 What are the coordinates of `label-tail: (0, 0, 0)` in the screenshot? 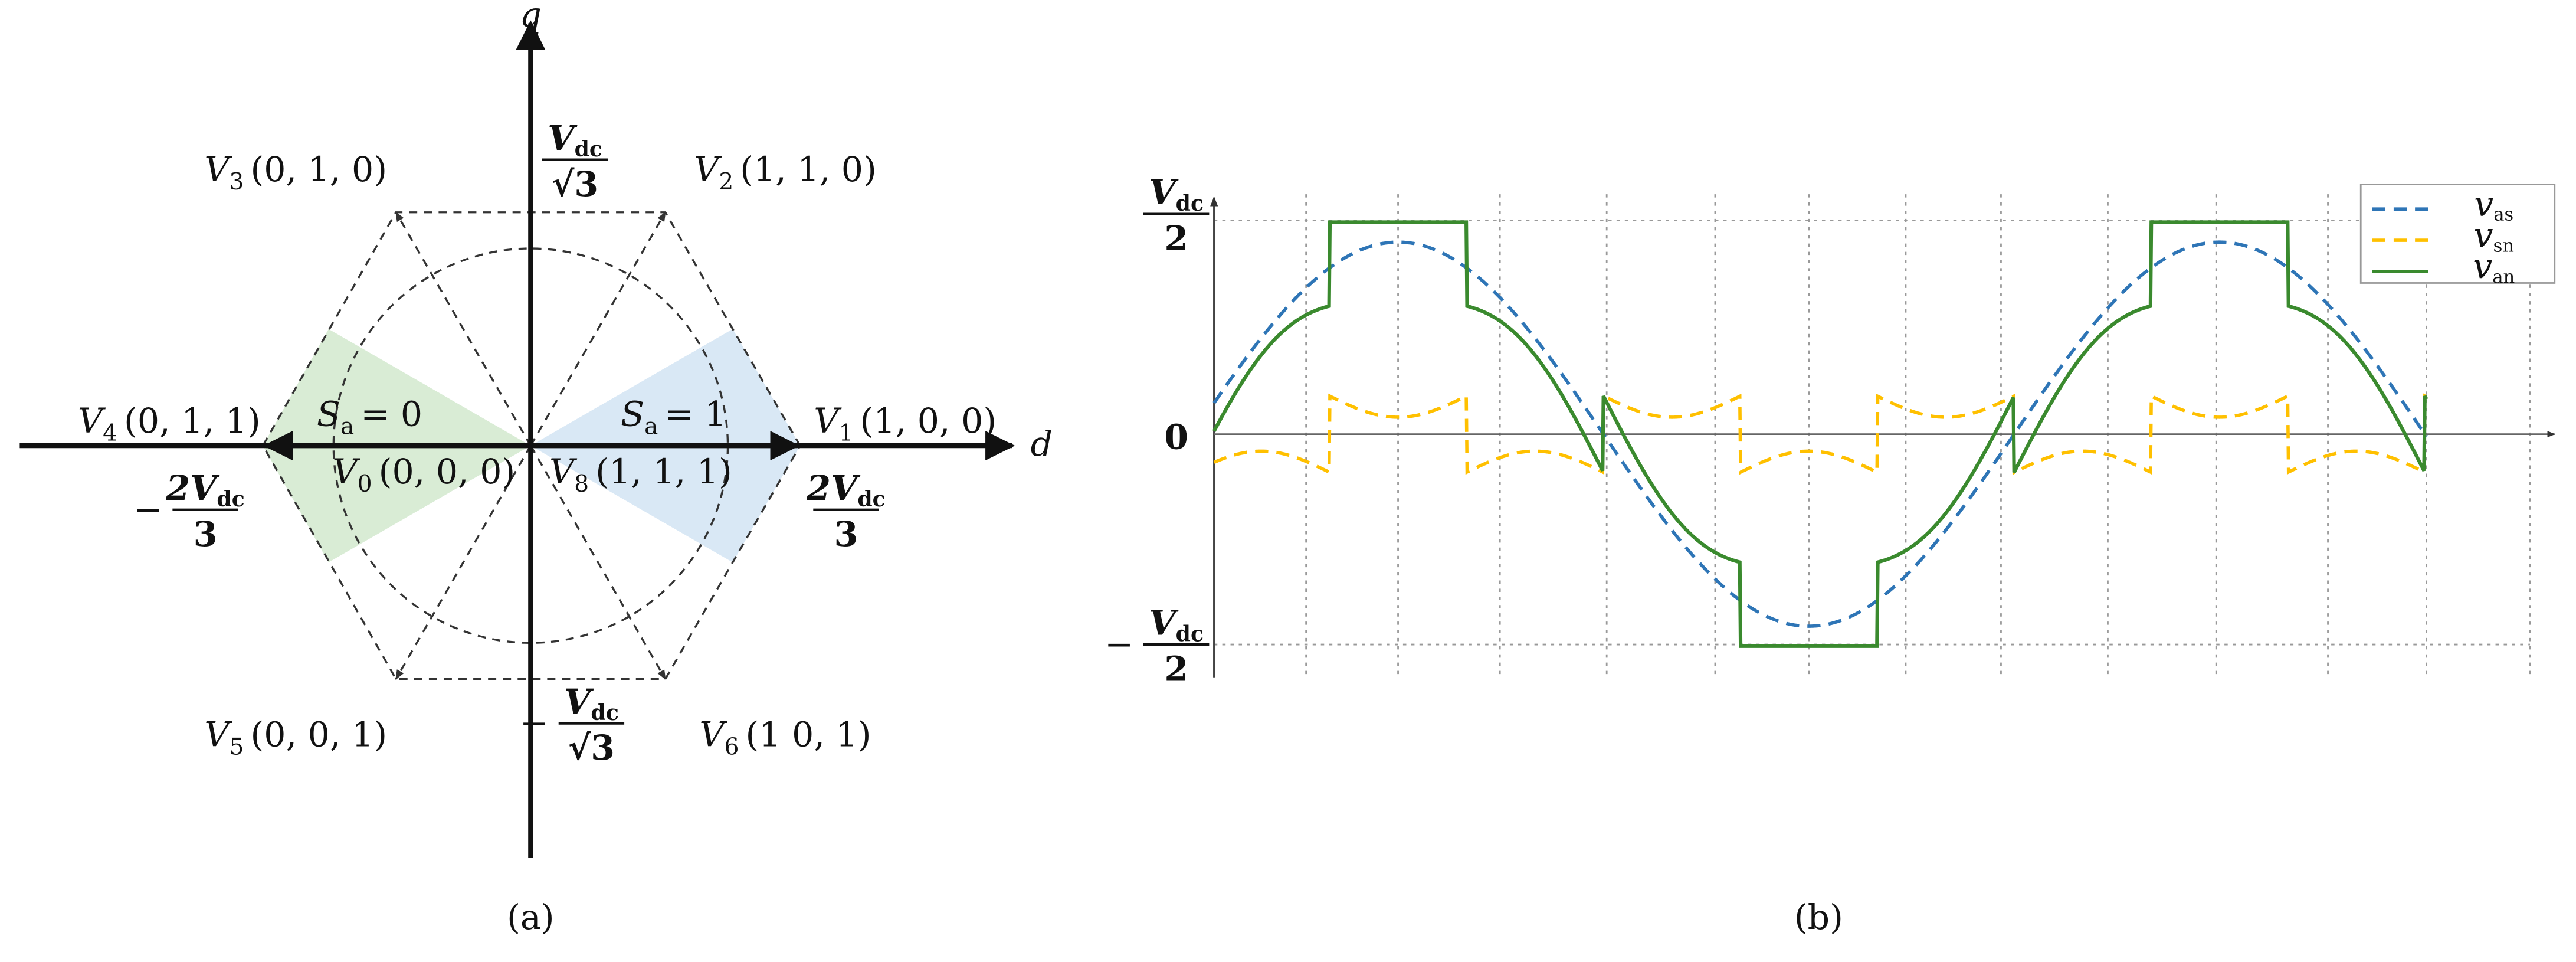 It's located at (447, 471).